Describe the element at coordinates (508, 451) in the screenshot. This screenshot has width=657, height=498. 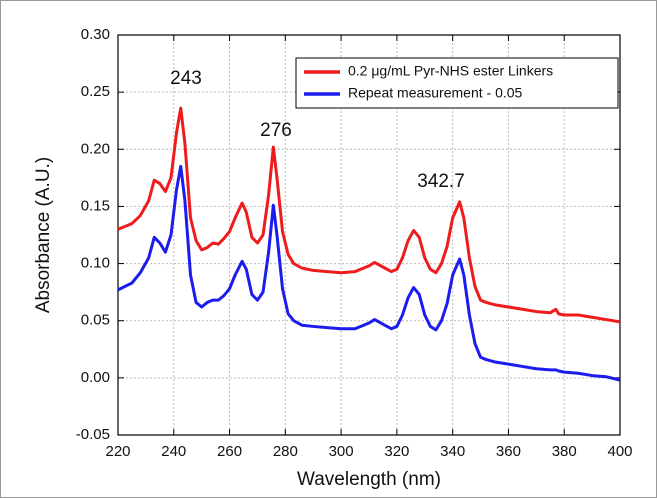
I see `x-tick-label: 360` at that location.